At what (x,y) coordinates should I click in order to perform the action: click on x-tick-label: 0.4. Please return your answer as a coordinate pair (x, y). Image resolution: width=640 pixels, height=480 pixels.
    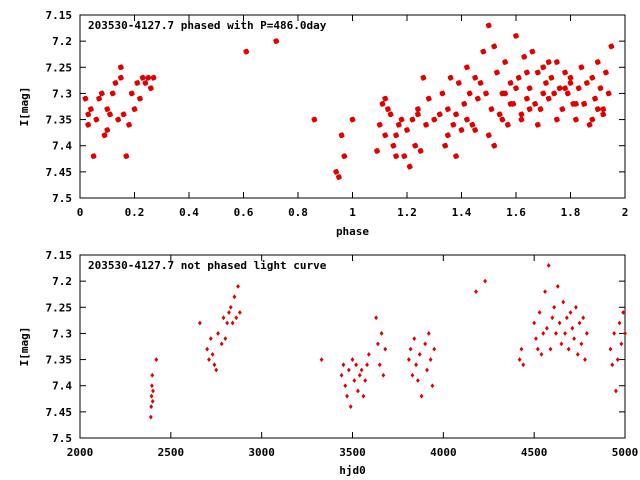
    Looking at the image, I should click on (189, 212).